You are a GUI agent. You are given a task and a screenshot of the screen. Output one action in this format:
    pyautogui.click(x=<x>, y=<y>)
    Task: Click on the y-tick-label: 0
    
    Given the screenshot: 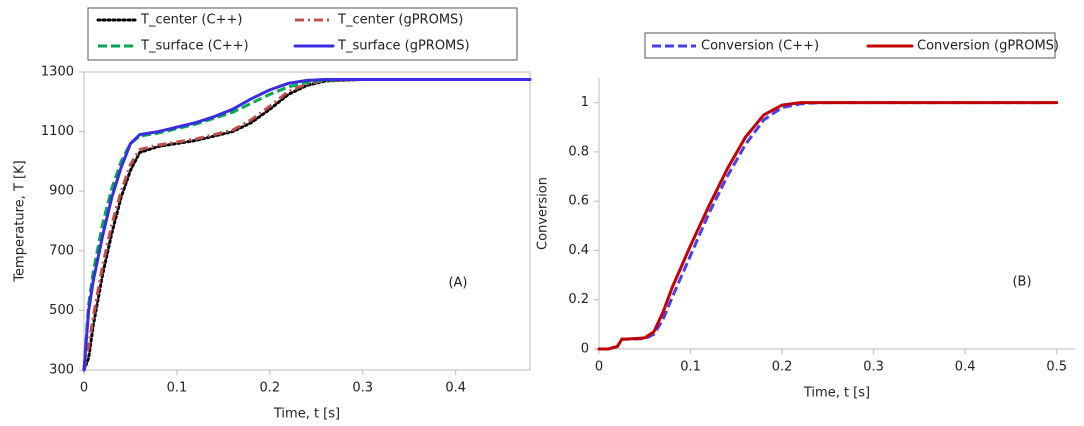 What is the action you would take?
    pyautogui.click(x=585, y=349)
    